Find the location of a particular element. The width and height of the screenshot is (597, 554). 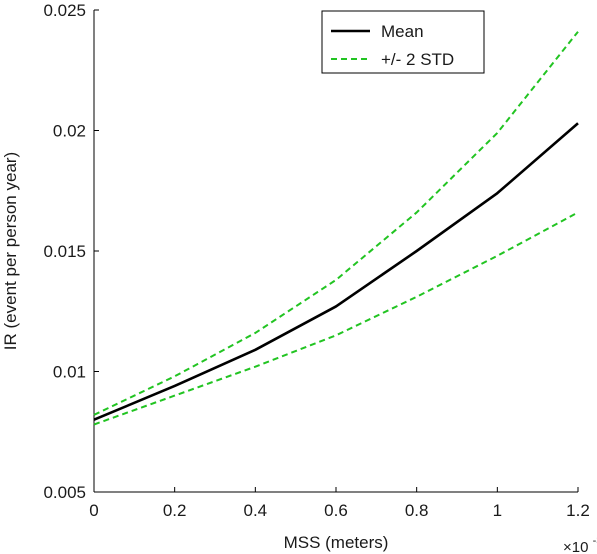

x-tick-label: 1.2 is located at coordinates (578, 510).